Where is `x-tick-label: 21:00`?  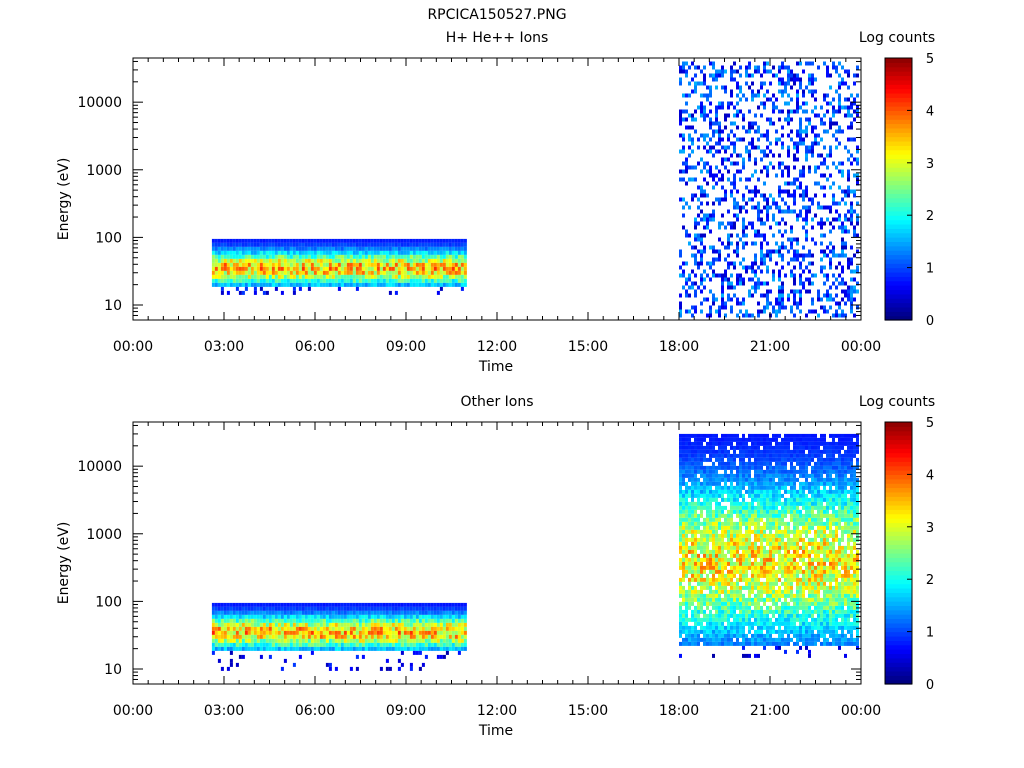 x-tick-label: 21:00 is located at coordinates (770, 347).